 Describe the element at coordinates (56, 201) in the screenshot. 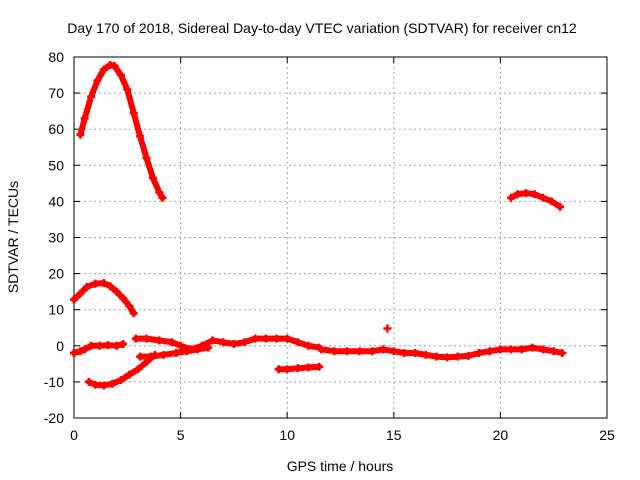

I see `y-tick-label: 40` at that location.